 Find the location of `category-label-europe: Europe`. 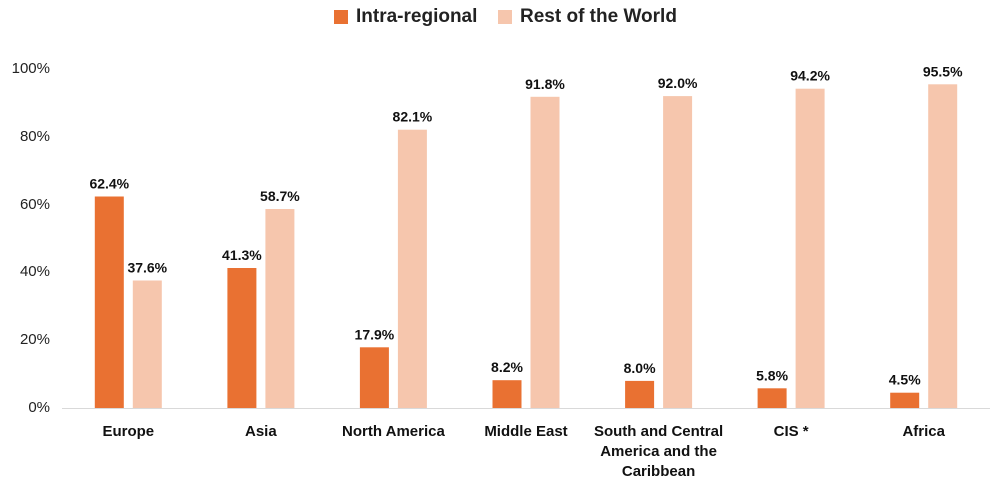

category-label-europe: Europe is located at coordinates (128, 431).